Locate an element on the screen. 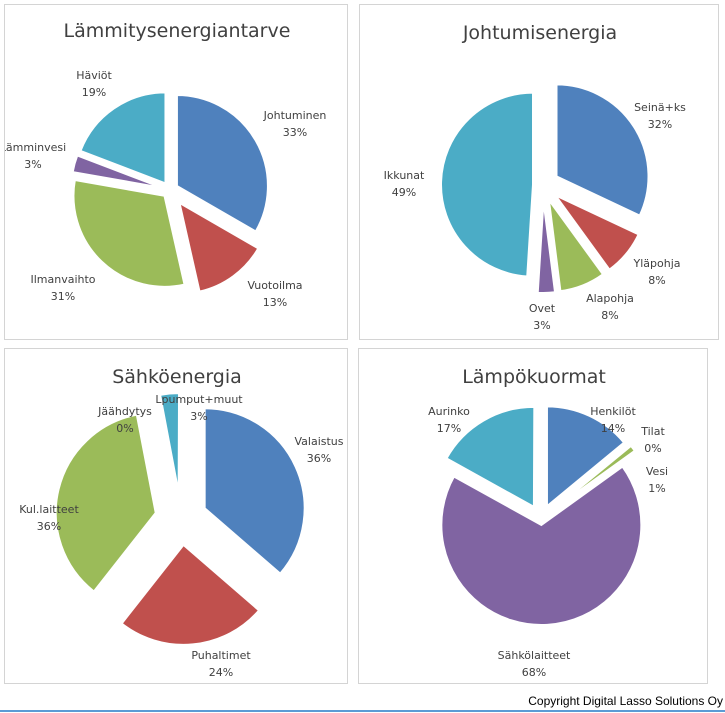 The height and width of the screenshot is (713, 725). pie-slice-alapohja is located at coordinates (576, 246).